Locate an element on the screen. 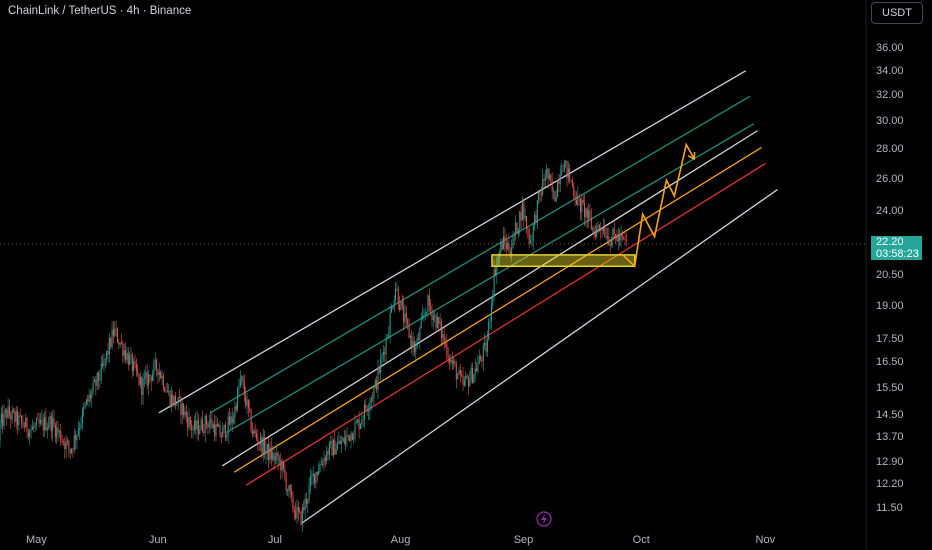 Image resolution: width=932 pixels, height=550 pixels. price-tick-label: 28.00 is located at coordinates (890, 149).